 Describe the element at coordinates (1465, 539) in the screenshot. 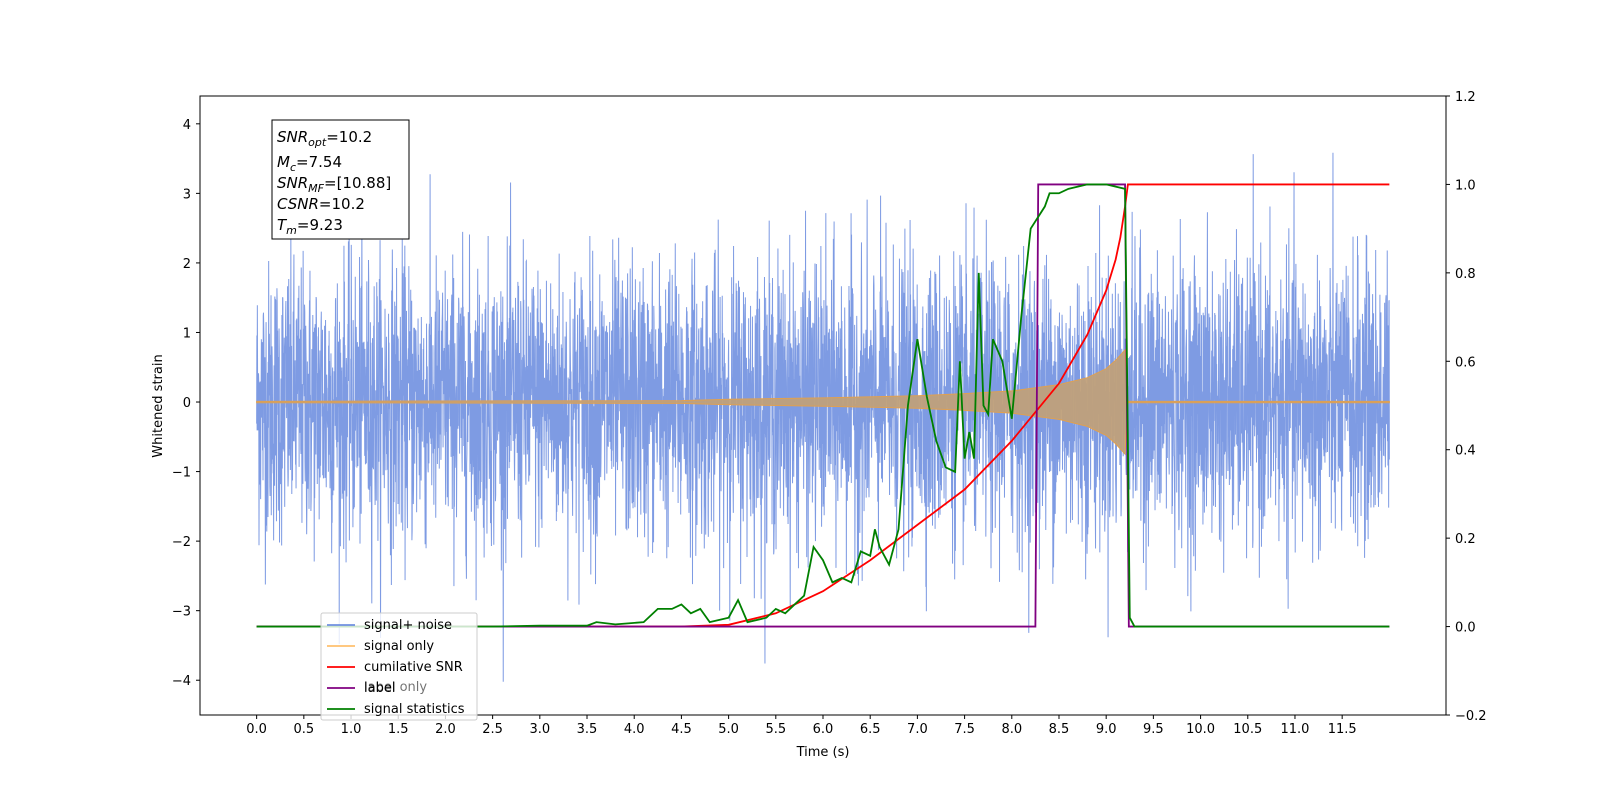

I see `y2-tick-label: 0.2` at that location.